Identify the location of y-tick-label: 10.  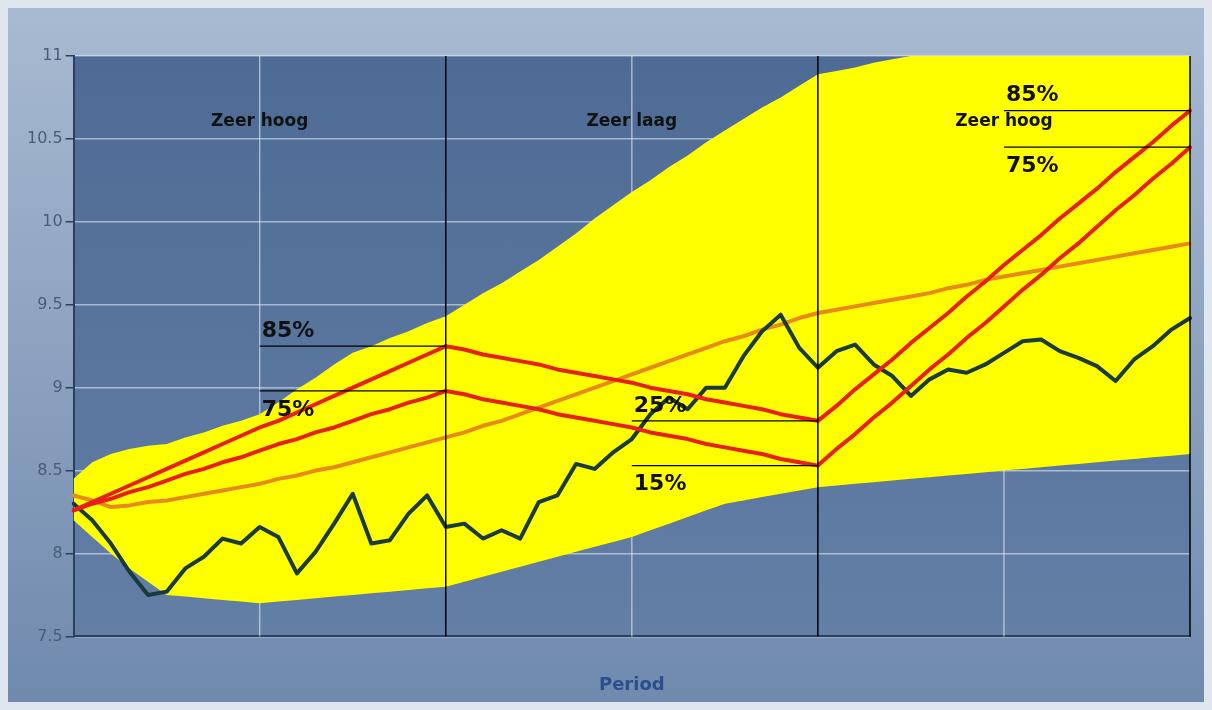
(52, 220).